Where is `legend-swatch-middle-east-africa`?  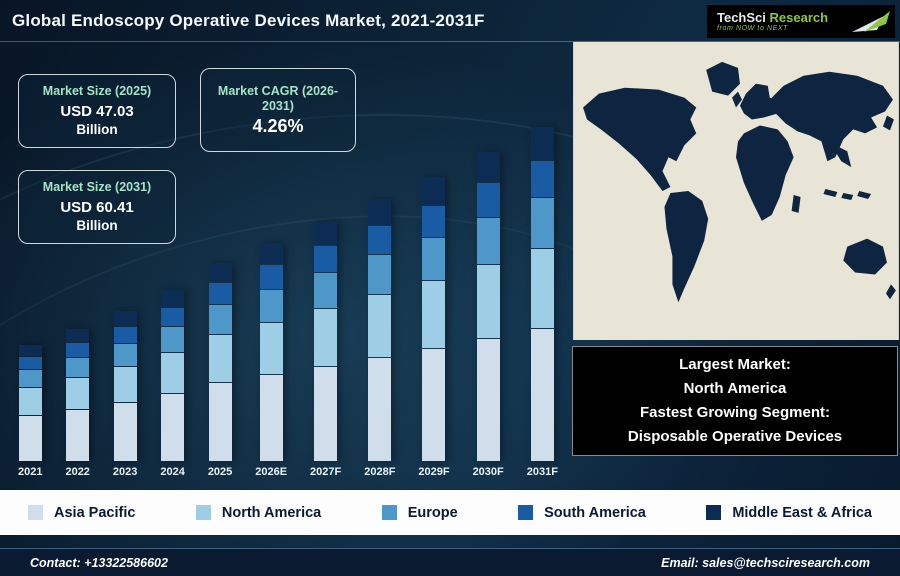
legend-swatch-middle-east-africa is located at coordinates (714, 512).